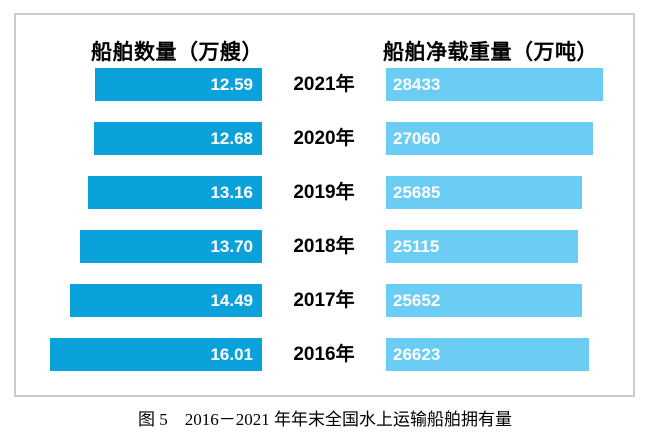  I want to click on ship-count-bar: 16.01, so click(156, 354).